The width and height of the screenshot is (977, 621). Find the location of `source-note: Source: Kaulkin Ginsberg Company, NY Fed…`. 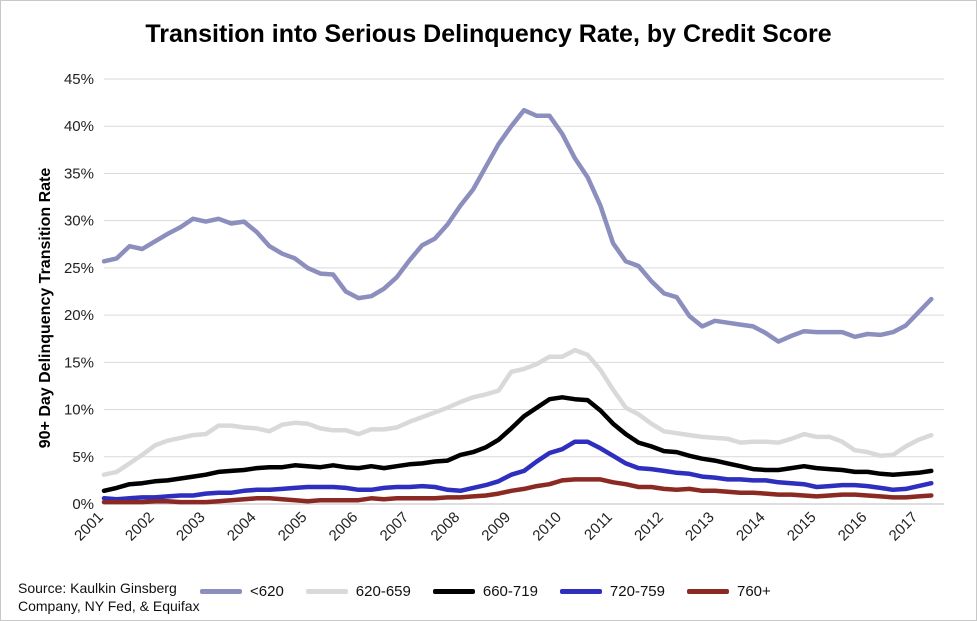

source-note: Source: Kaulkin Ginsberg Company, NY Fed… is located at coordinates (109, 597).